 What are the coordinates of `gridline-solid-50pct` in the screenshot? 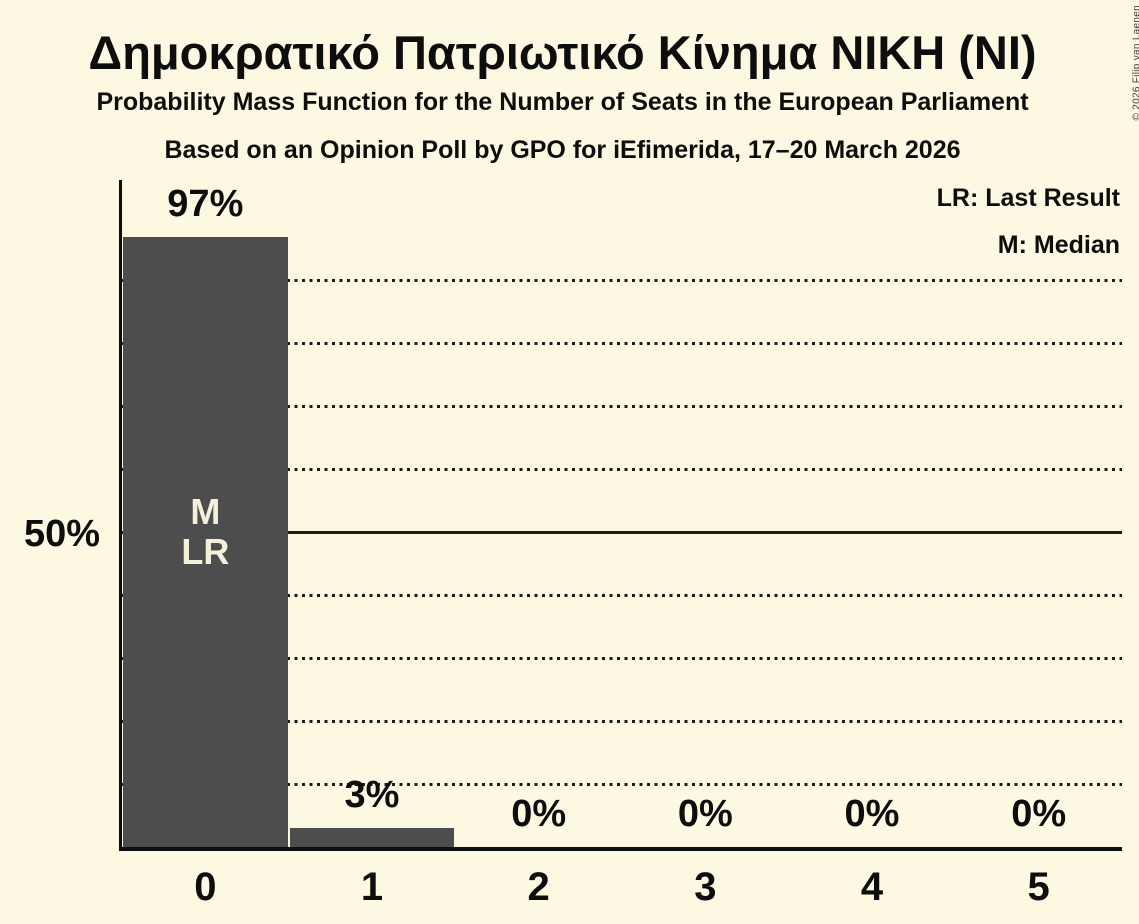 It's located at (622, 532).